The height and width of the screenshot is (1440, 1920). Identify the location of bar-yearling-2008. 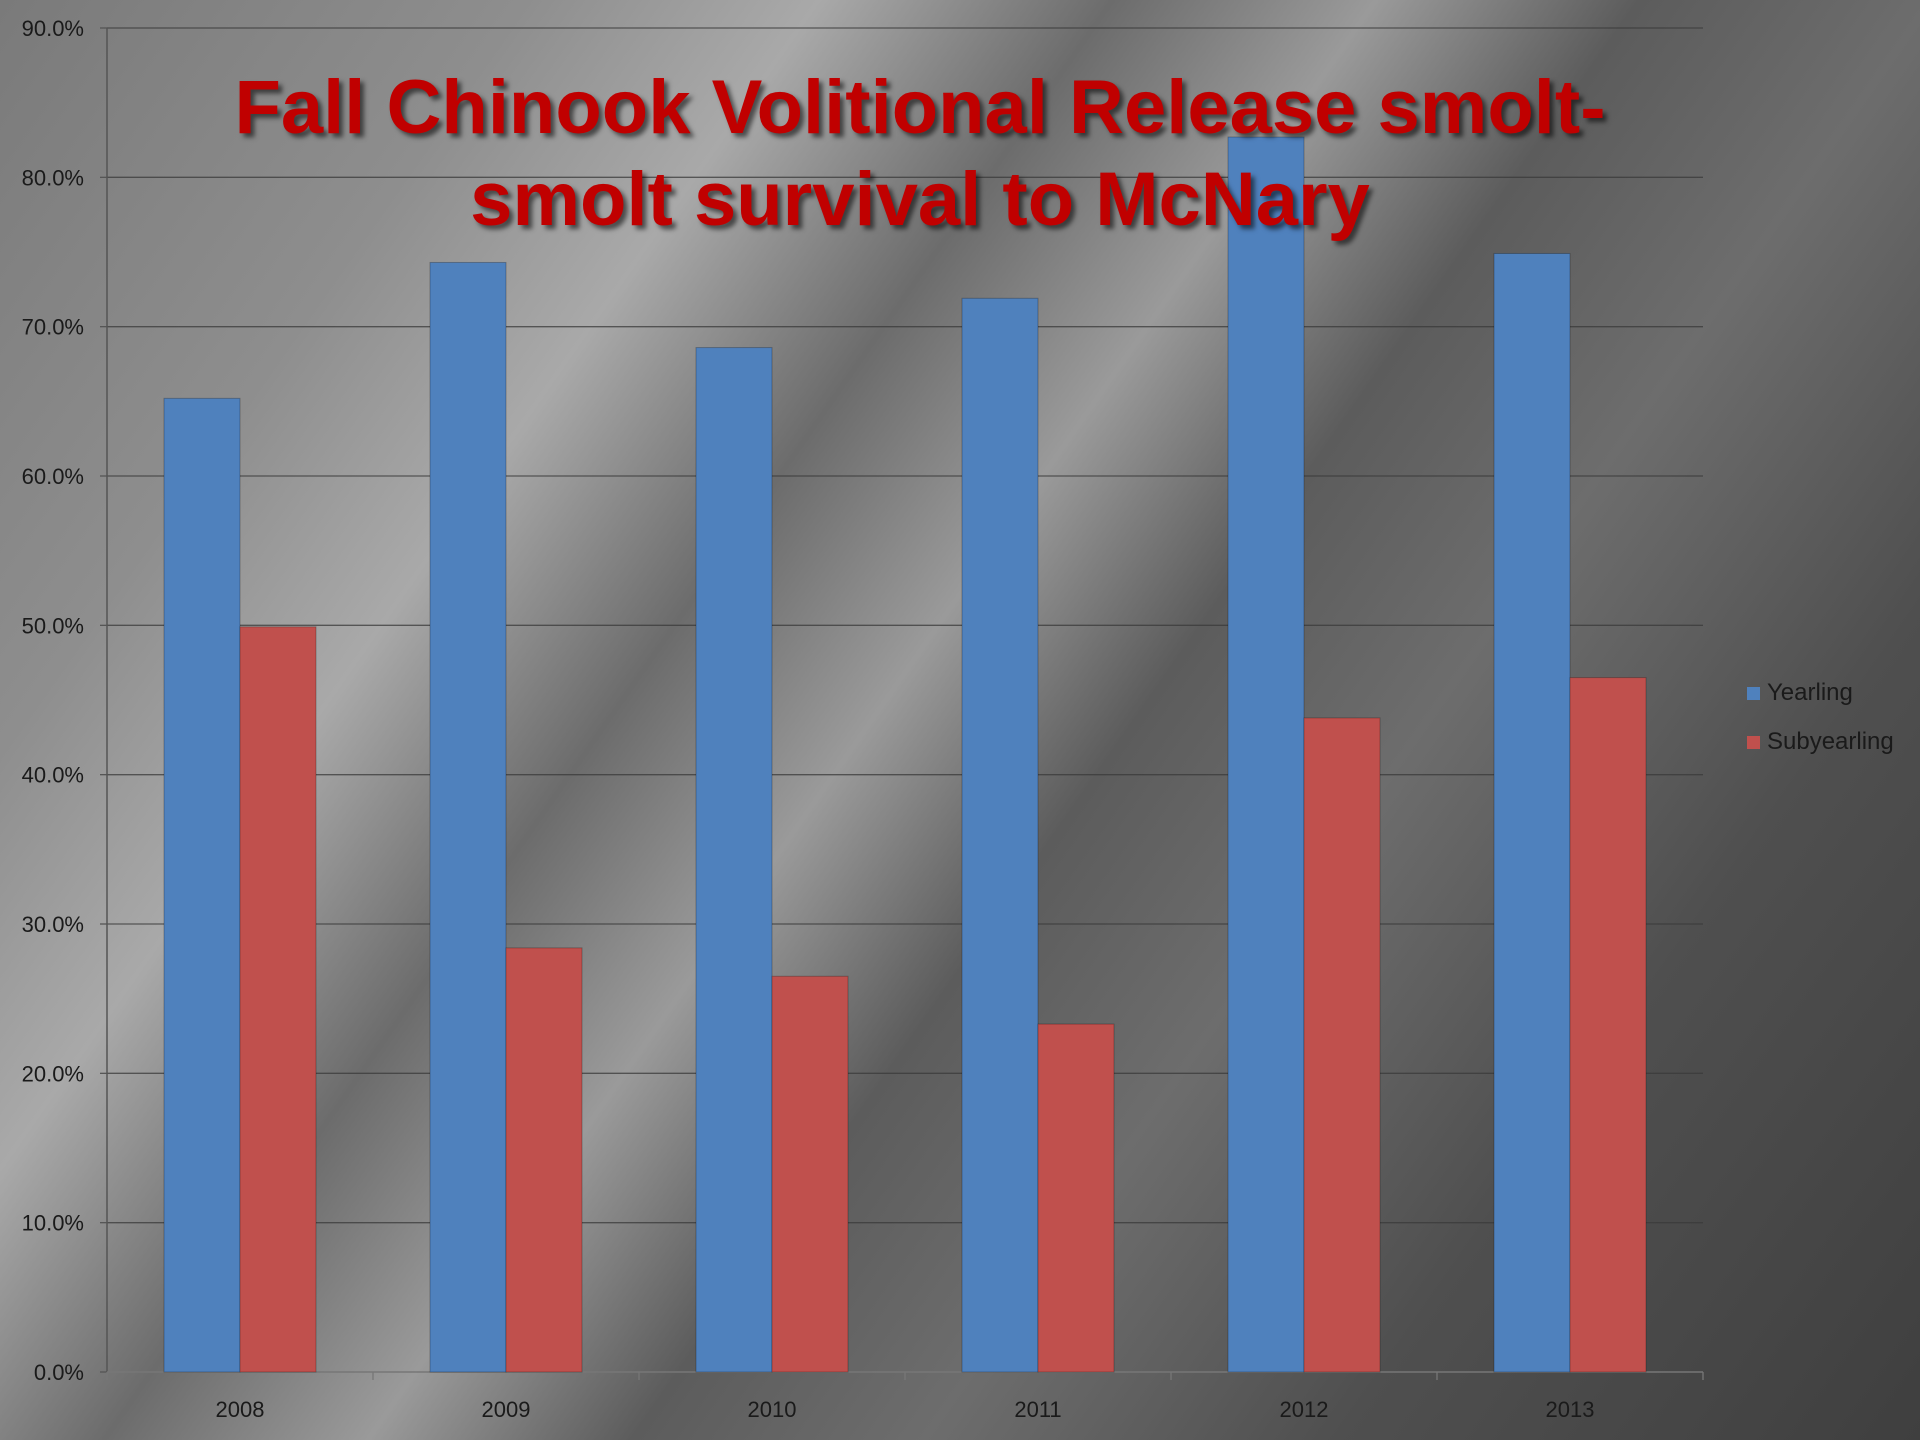
(202, 885).